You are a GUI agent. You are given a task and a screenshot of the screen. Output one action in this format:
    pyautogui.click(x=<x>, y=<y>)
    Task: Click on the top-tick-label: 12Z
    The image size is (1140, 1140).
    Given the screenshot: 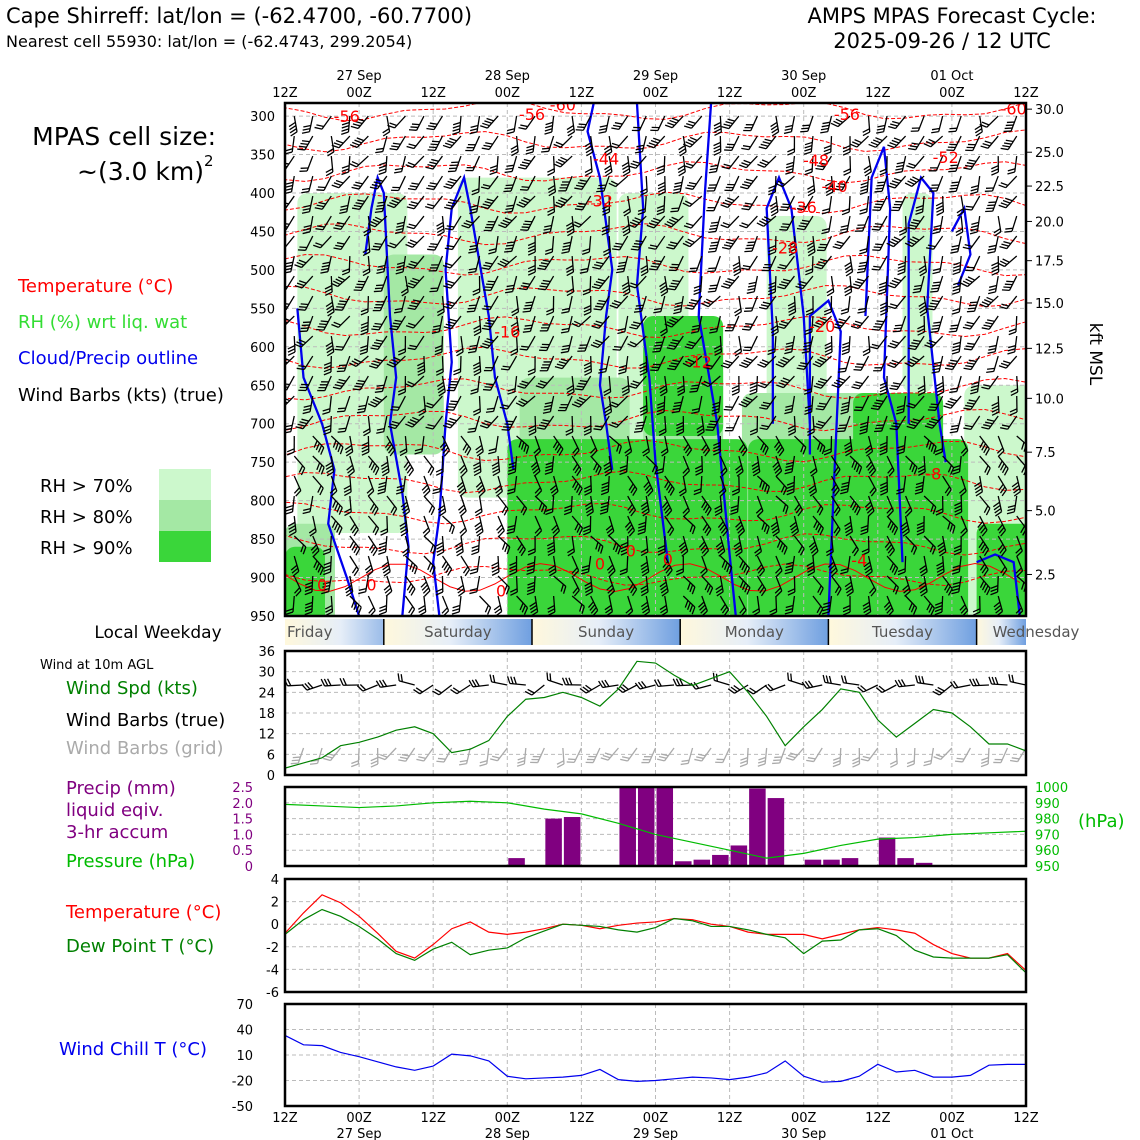 What is the action you would take?
    pyautogui.click(x=730, y=93)
    